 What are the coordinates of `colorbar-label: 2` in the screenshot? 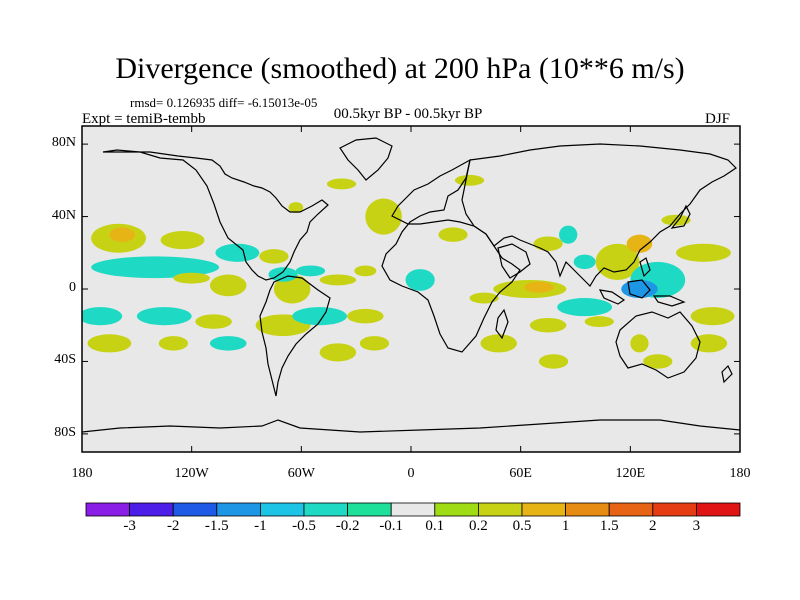 It's located at (653, 526).